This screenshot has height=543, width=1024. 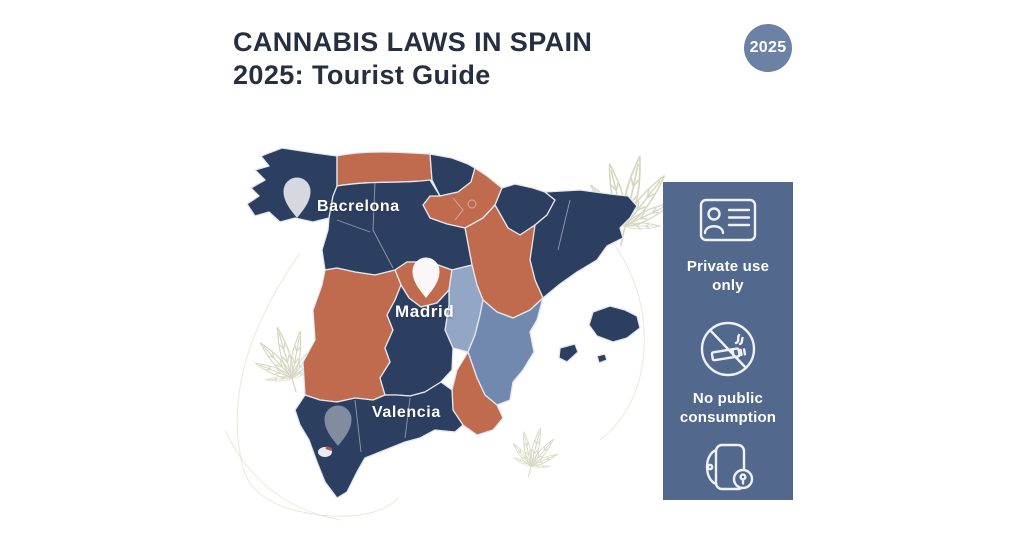 What do you see at coordinates (379, 440) in the screenshot?
I see `region-andalusia` at bounding box center [379, 440].